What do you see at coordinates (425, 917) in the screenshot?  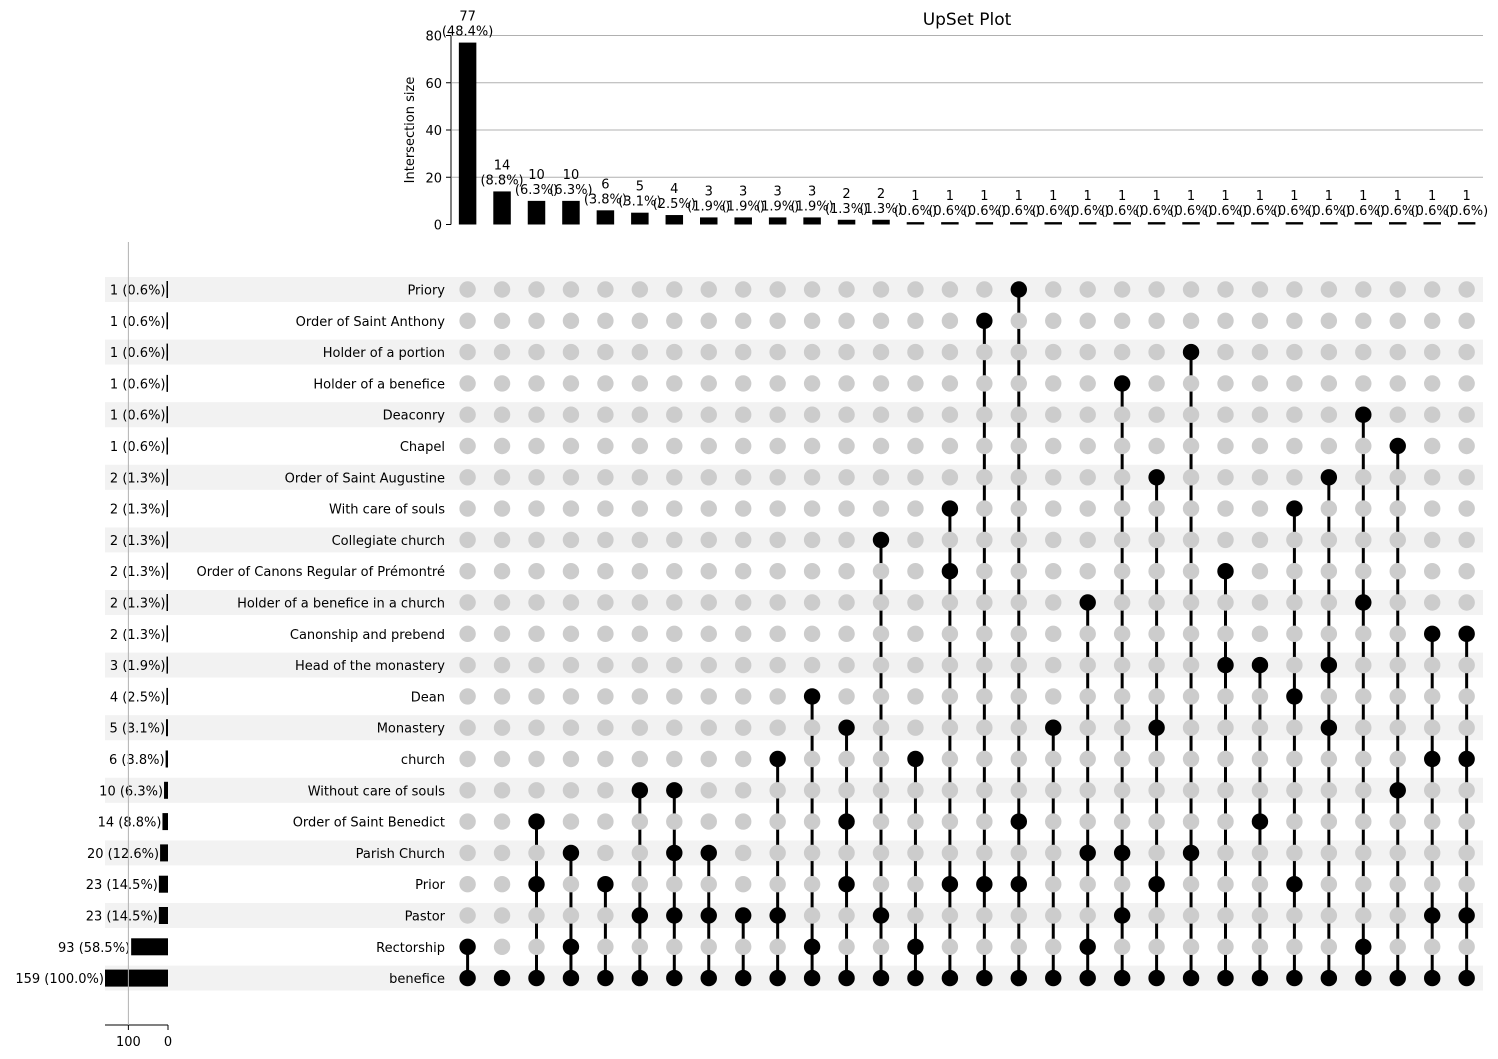 I see `set-name-label: Pastor` at bounding box center [425, 917].